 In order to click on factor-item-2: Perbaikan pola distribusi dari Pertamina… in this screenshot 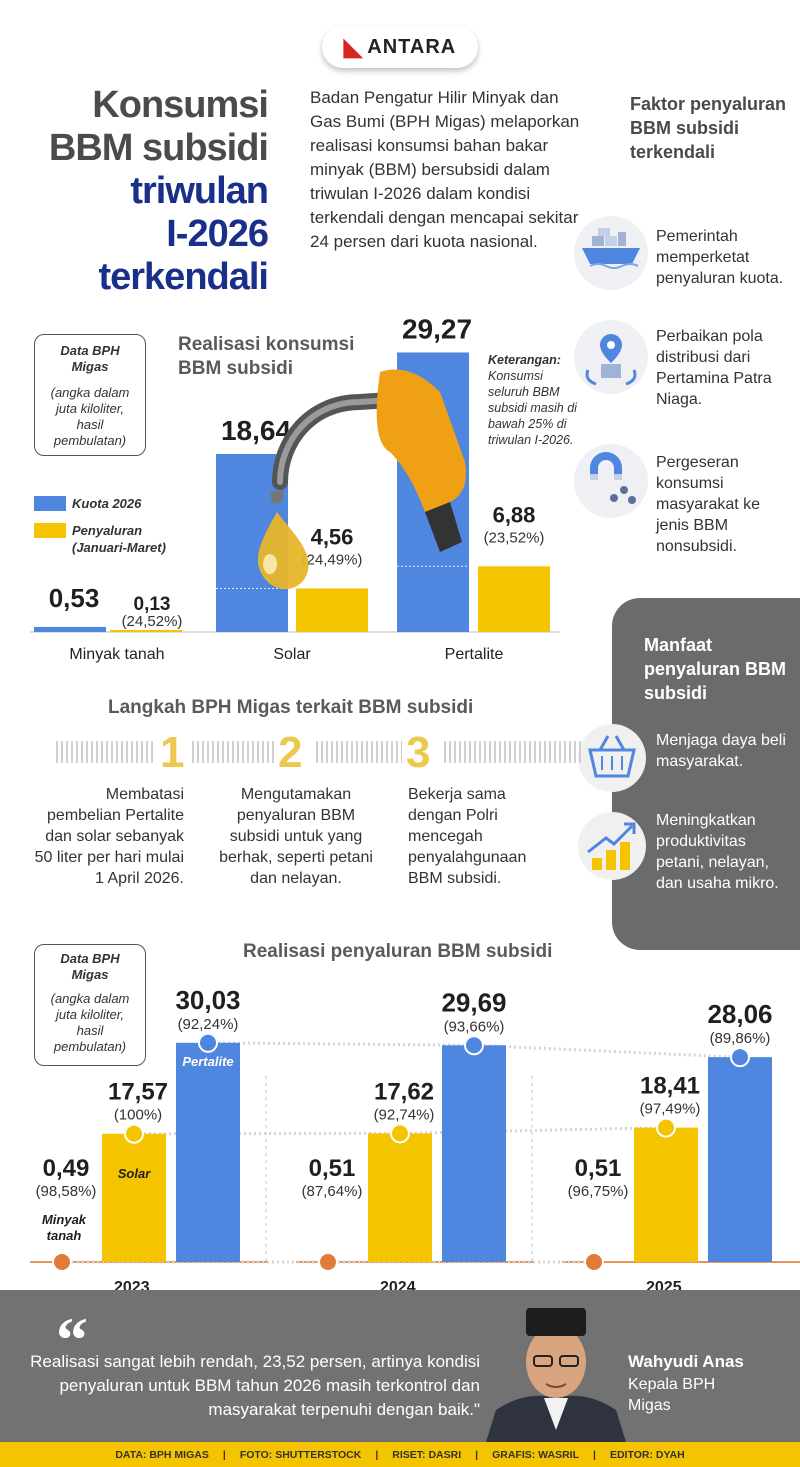, I will do `click(714, 368)`.